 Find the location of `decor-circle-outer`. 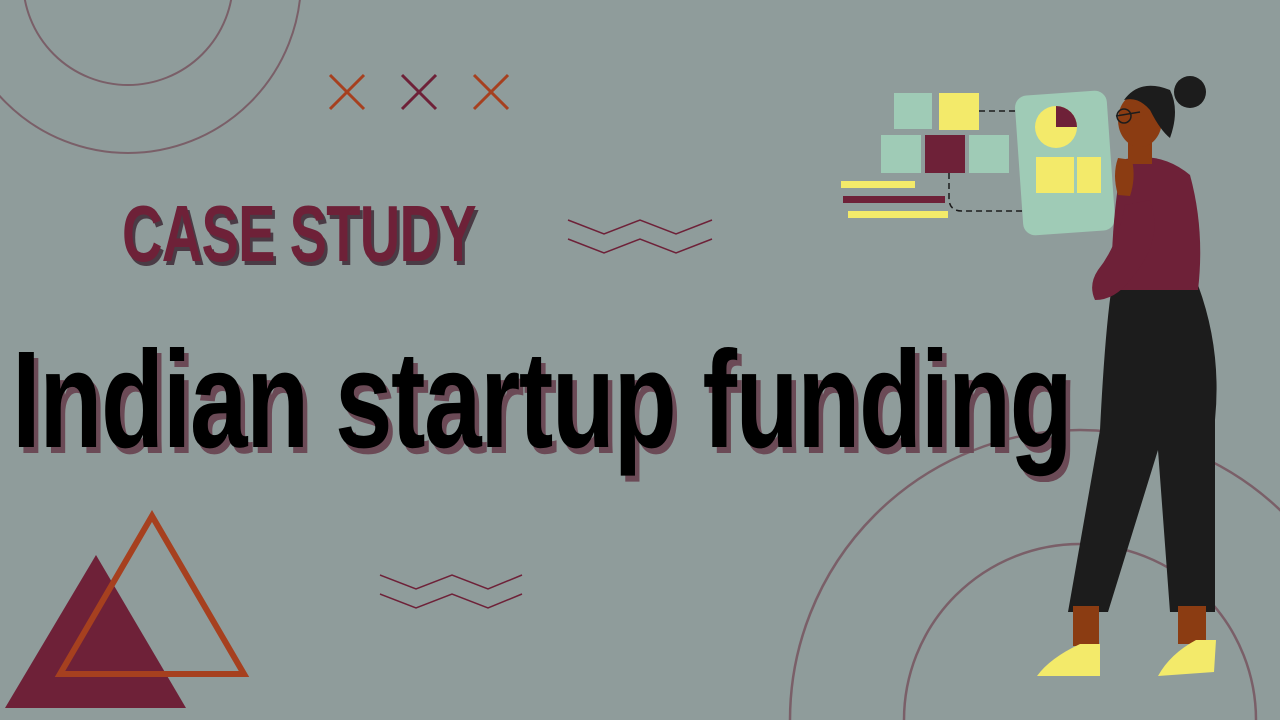

decor-circle-outer is located at coordinates (150, 77).